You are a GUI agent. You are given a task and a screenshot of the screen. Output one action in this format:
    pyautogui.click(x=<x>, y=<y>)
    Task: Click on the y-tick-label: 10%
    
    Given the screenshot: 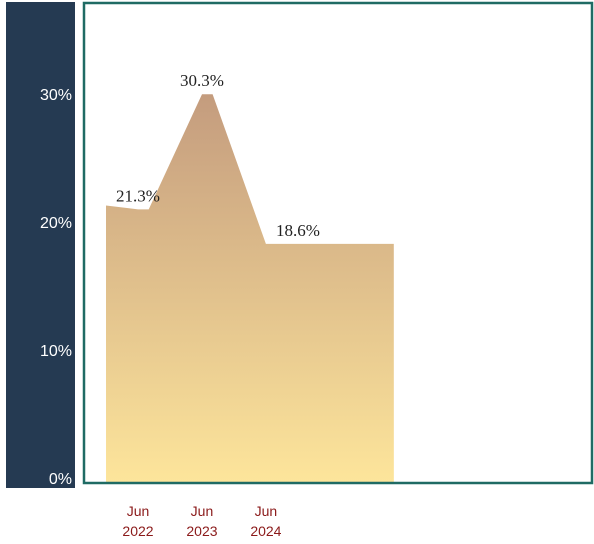 What is the action you would take?
    pyautogui.click(x=56, y=351)
    